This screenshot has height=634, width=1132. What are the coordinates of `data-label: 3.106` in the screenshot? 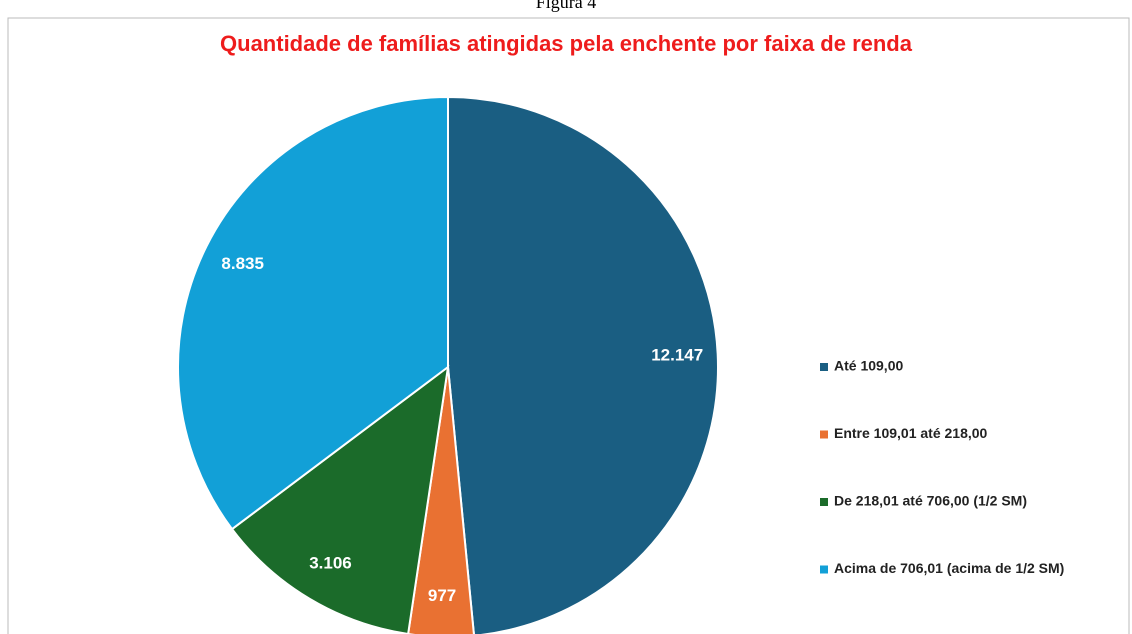 It's located at (330, 563).